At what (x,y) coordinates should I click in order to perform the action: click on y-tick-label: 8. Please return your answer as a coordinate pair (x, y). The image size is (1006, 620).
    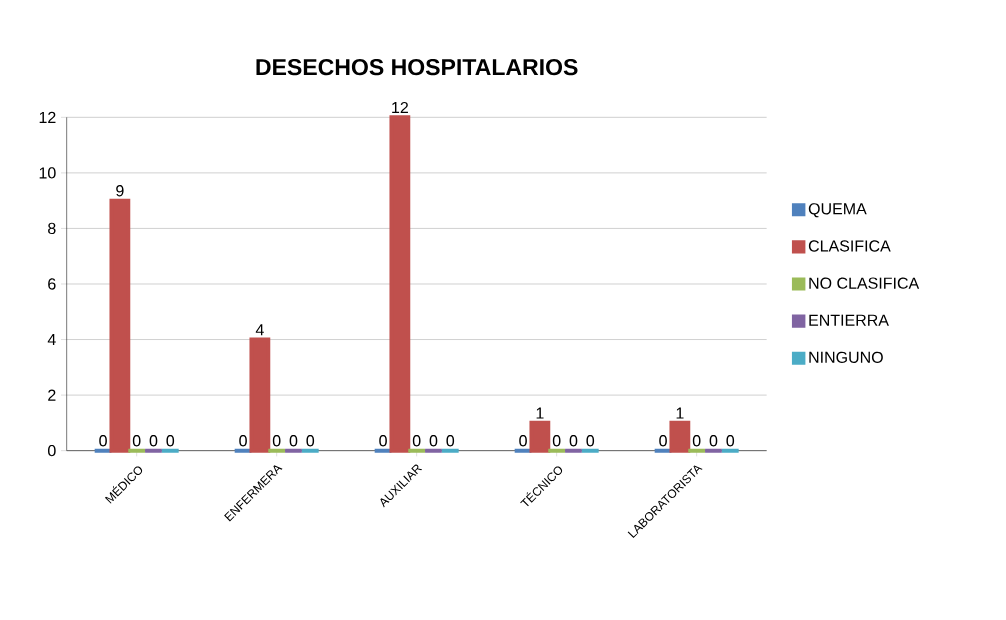
    Looking at the image, I should click on (52, 228).